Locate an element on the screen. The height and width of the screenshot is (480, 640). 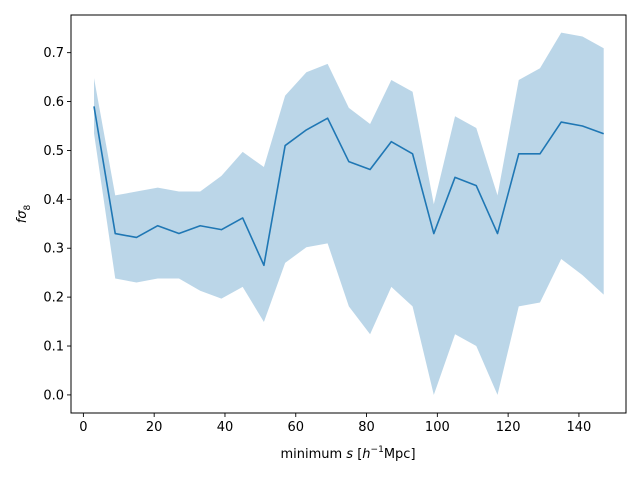
x-tick-label: 140 is located at coordinates (579, 427).